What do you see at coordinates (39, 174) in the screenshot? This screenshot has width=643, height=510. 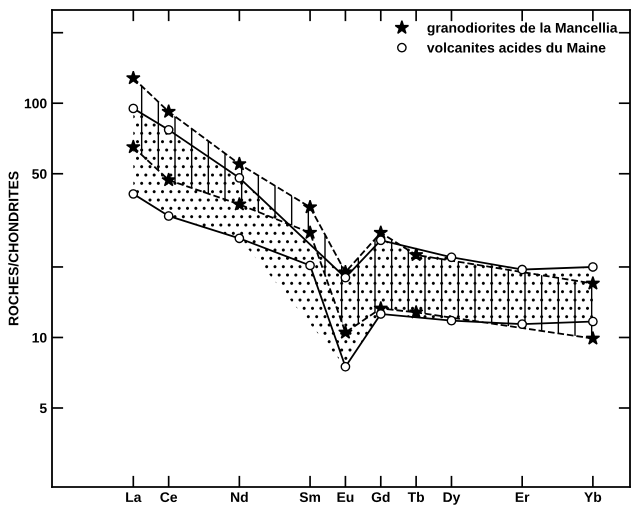 I see `y-tick-label: 50` at bounding box center [39, 174].